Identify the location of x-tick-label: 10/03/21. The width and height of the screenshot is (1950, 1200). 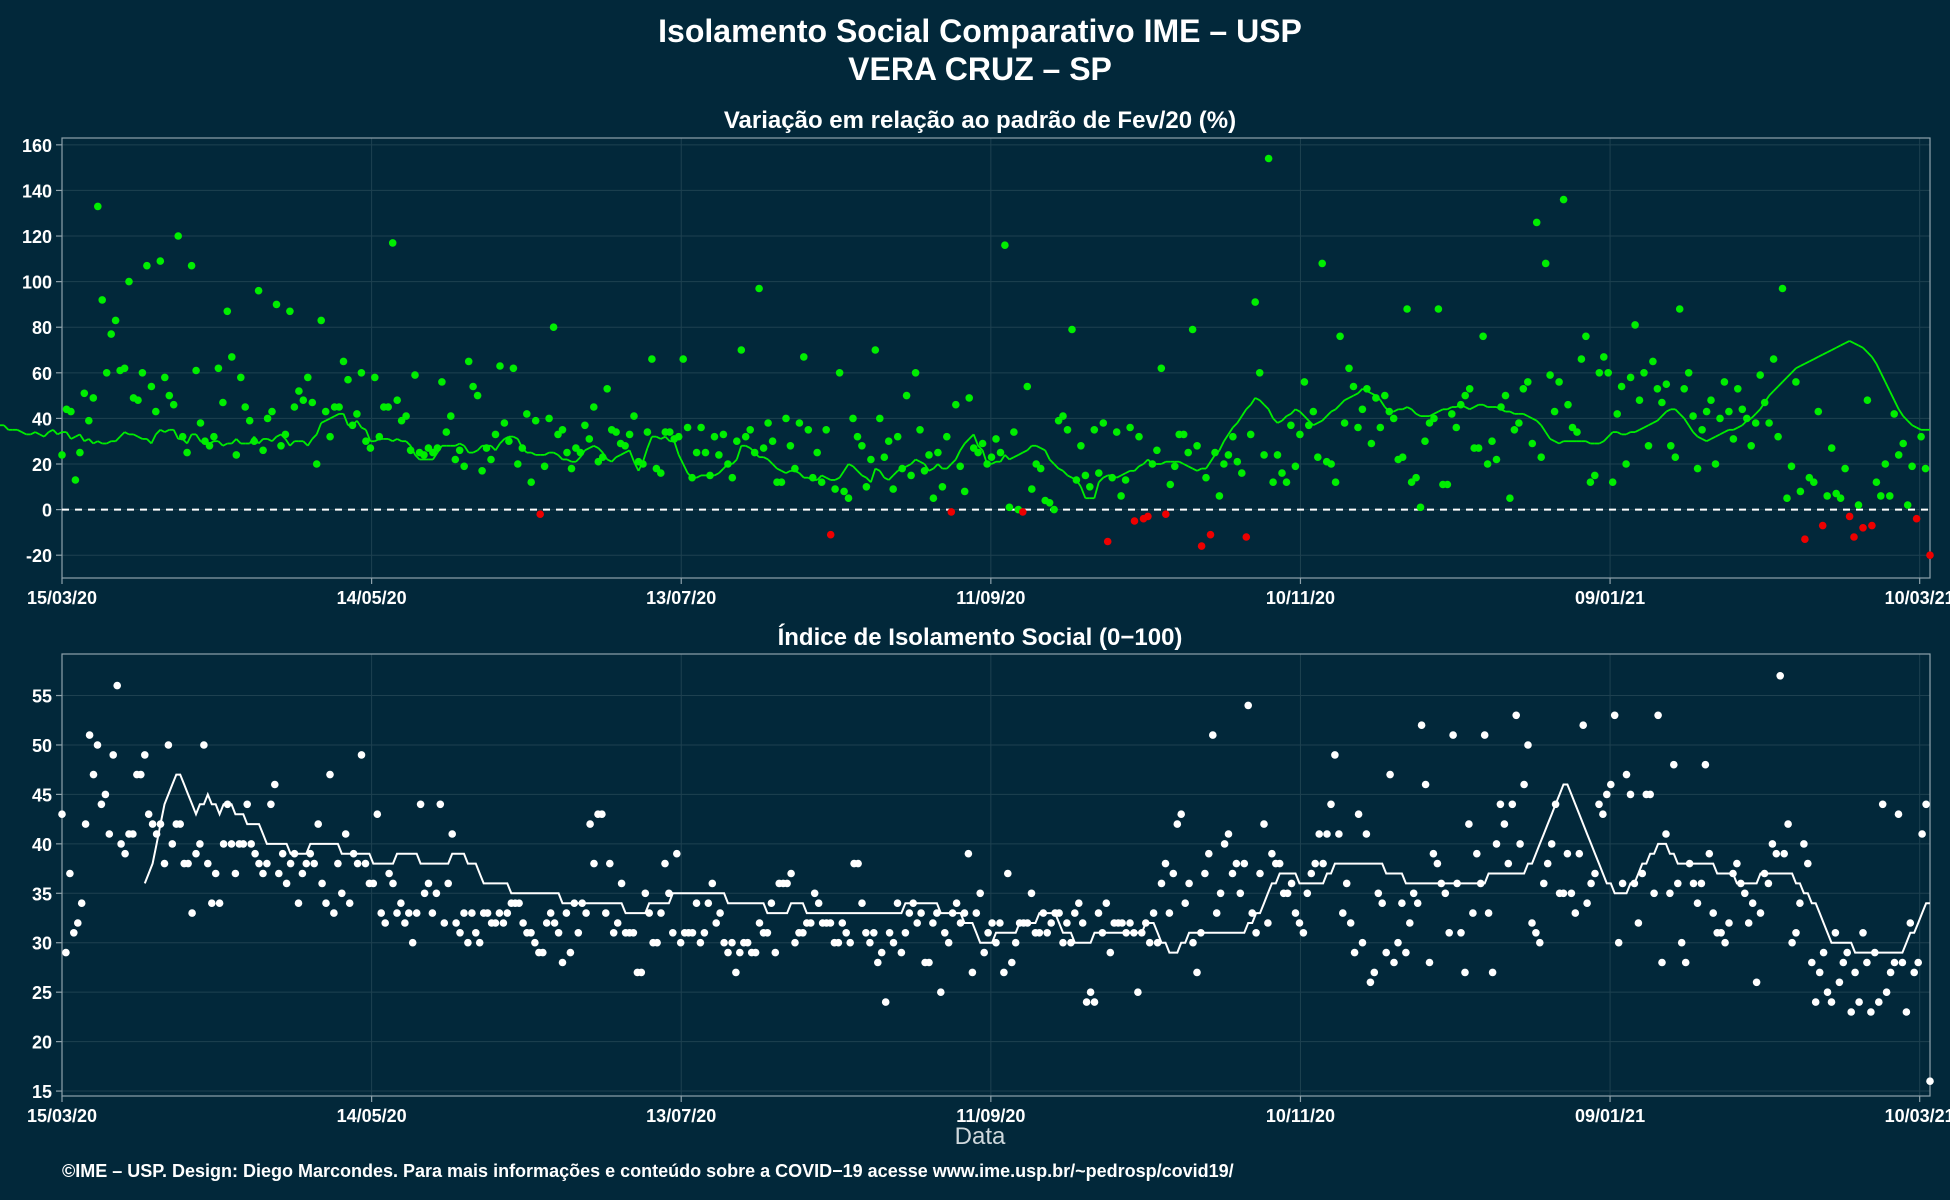
(1917, 1116).